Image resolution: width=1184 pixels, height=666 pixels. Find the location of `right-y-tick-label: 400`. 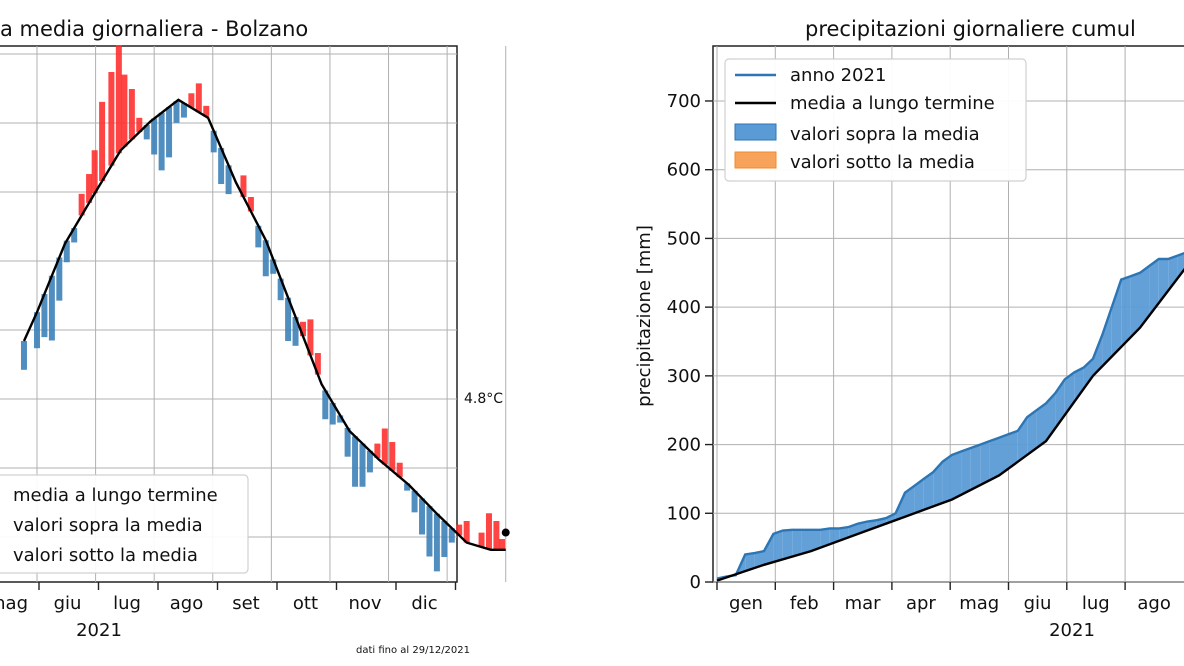

right-y-tick-label: 400 is located at coordinates (684, 307).